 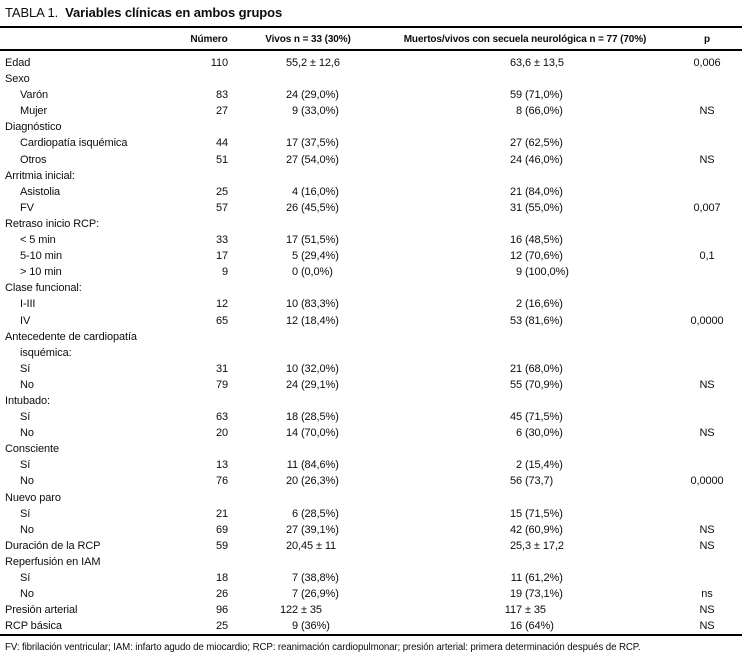 What do you see at coordinates (221, 111) in the screenshot?
I see `cell-numero: 27` at bounding box center [221, 111].